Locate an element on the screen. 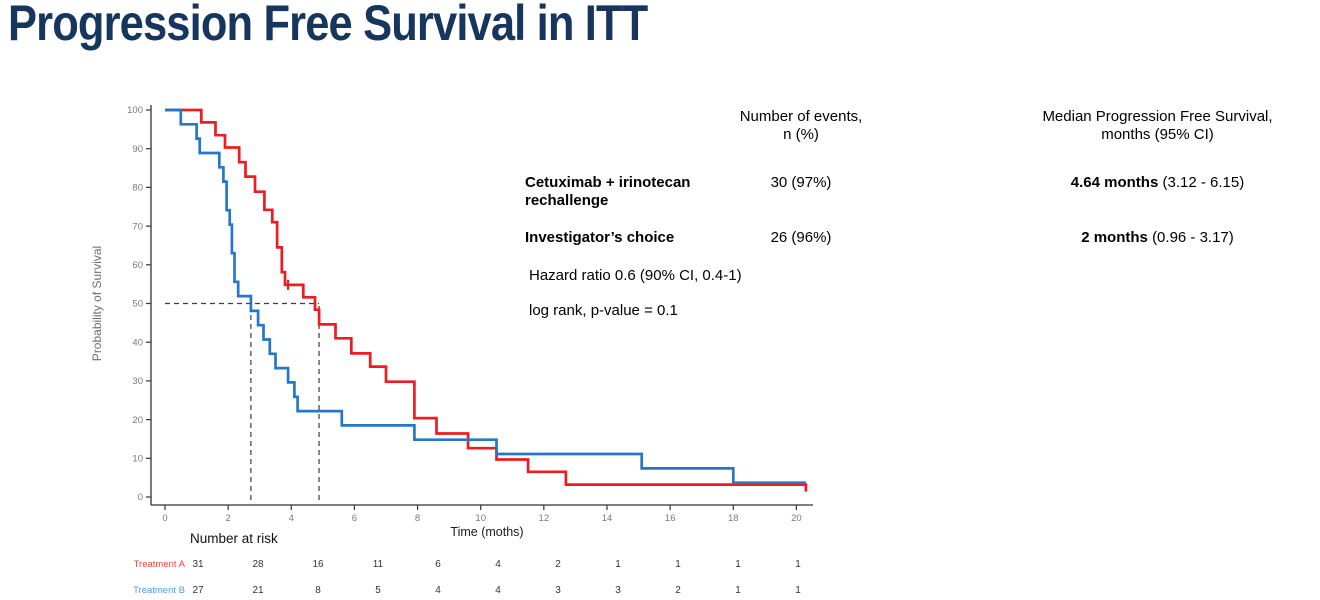 The height and width of the screenshot is (600, 1320). svg-text: 30 is located at coordinates (137, 381).